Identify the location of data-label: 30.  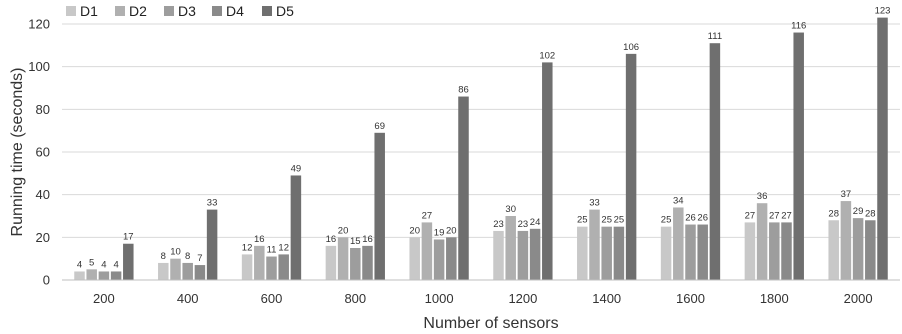
(510, 209).